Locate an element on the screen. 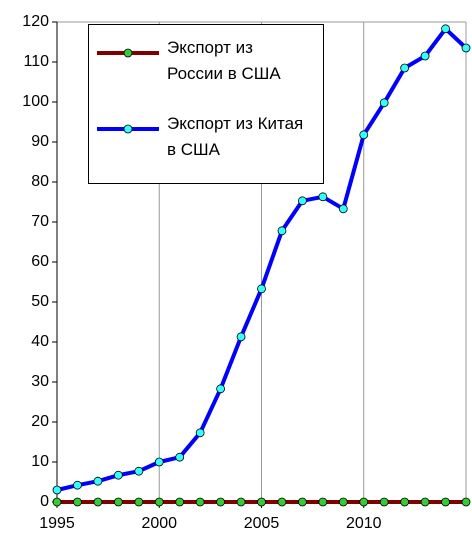 The height and width of the screenshot is (536, 472). y-tick-label: 100 is located at coordinates (35, 101).